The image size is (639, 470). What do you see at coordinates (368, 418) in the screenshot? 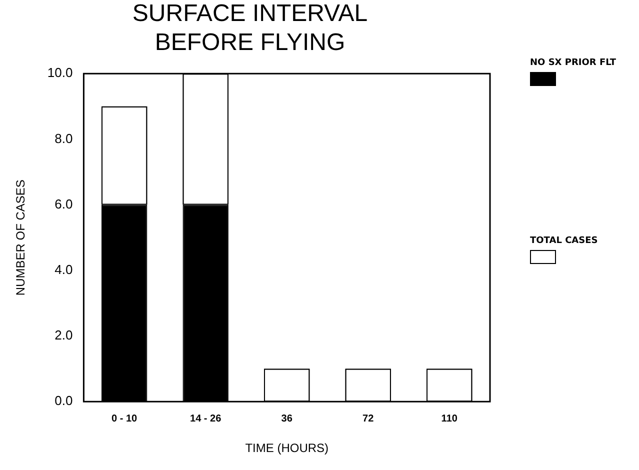
I see `x-tick-label: 72` at bounding box center [368, 418].